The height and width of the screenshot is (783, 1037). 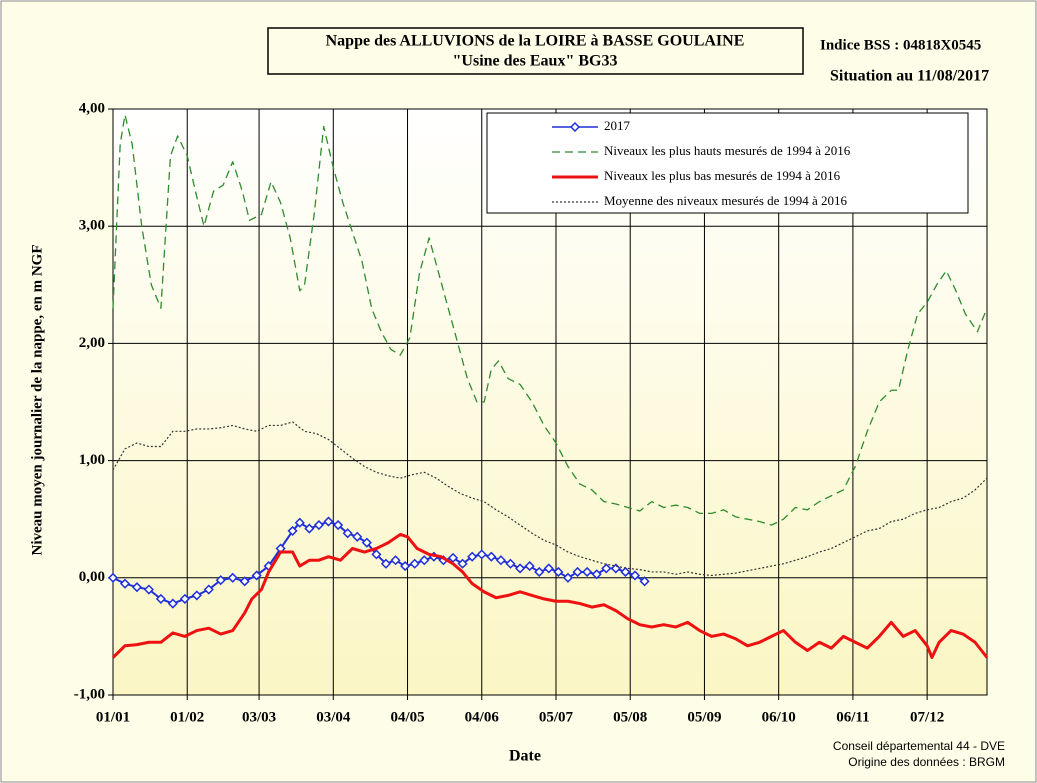 I want to click on legend-label: 2017, so click(x=617, y=125).